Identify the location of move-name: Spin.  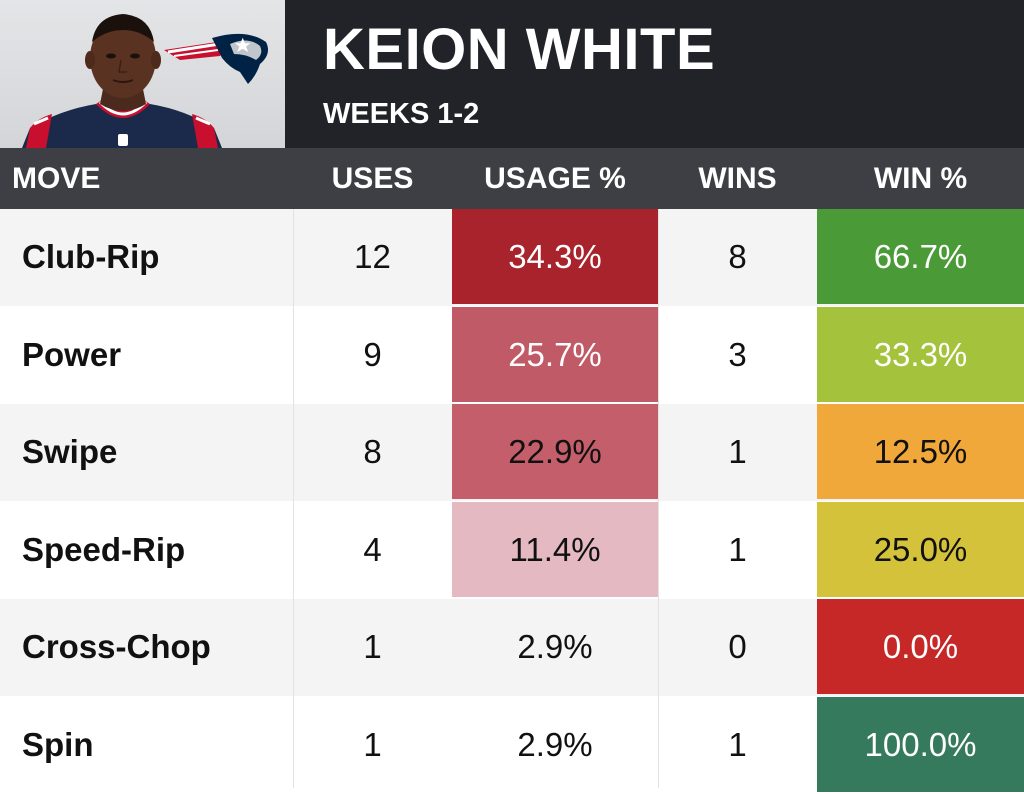
(58, 744).